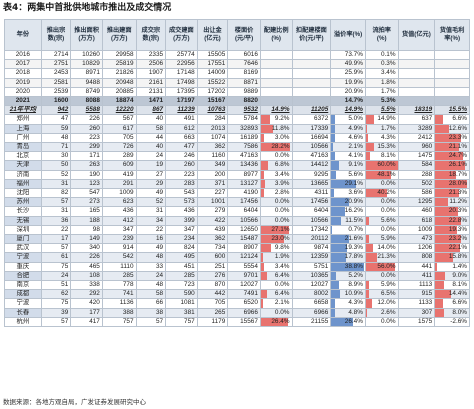 The image size is (474, 409). What do you see at coordinates (212, 193) in the screenshot?
I see `table-cell: 227` at bounding box center [212, 193].